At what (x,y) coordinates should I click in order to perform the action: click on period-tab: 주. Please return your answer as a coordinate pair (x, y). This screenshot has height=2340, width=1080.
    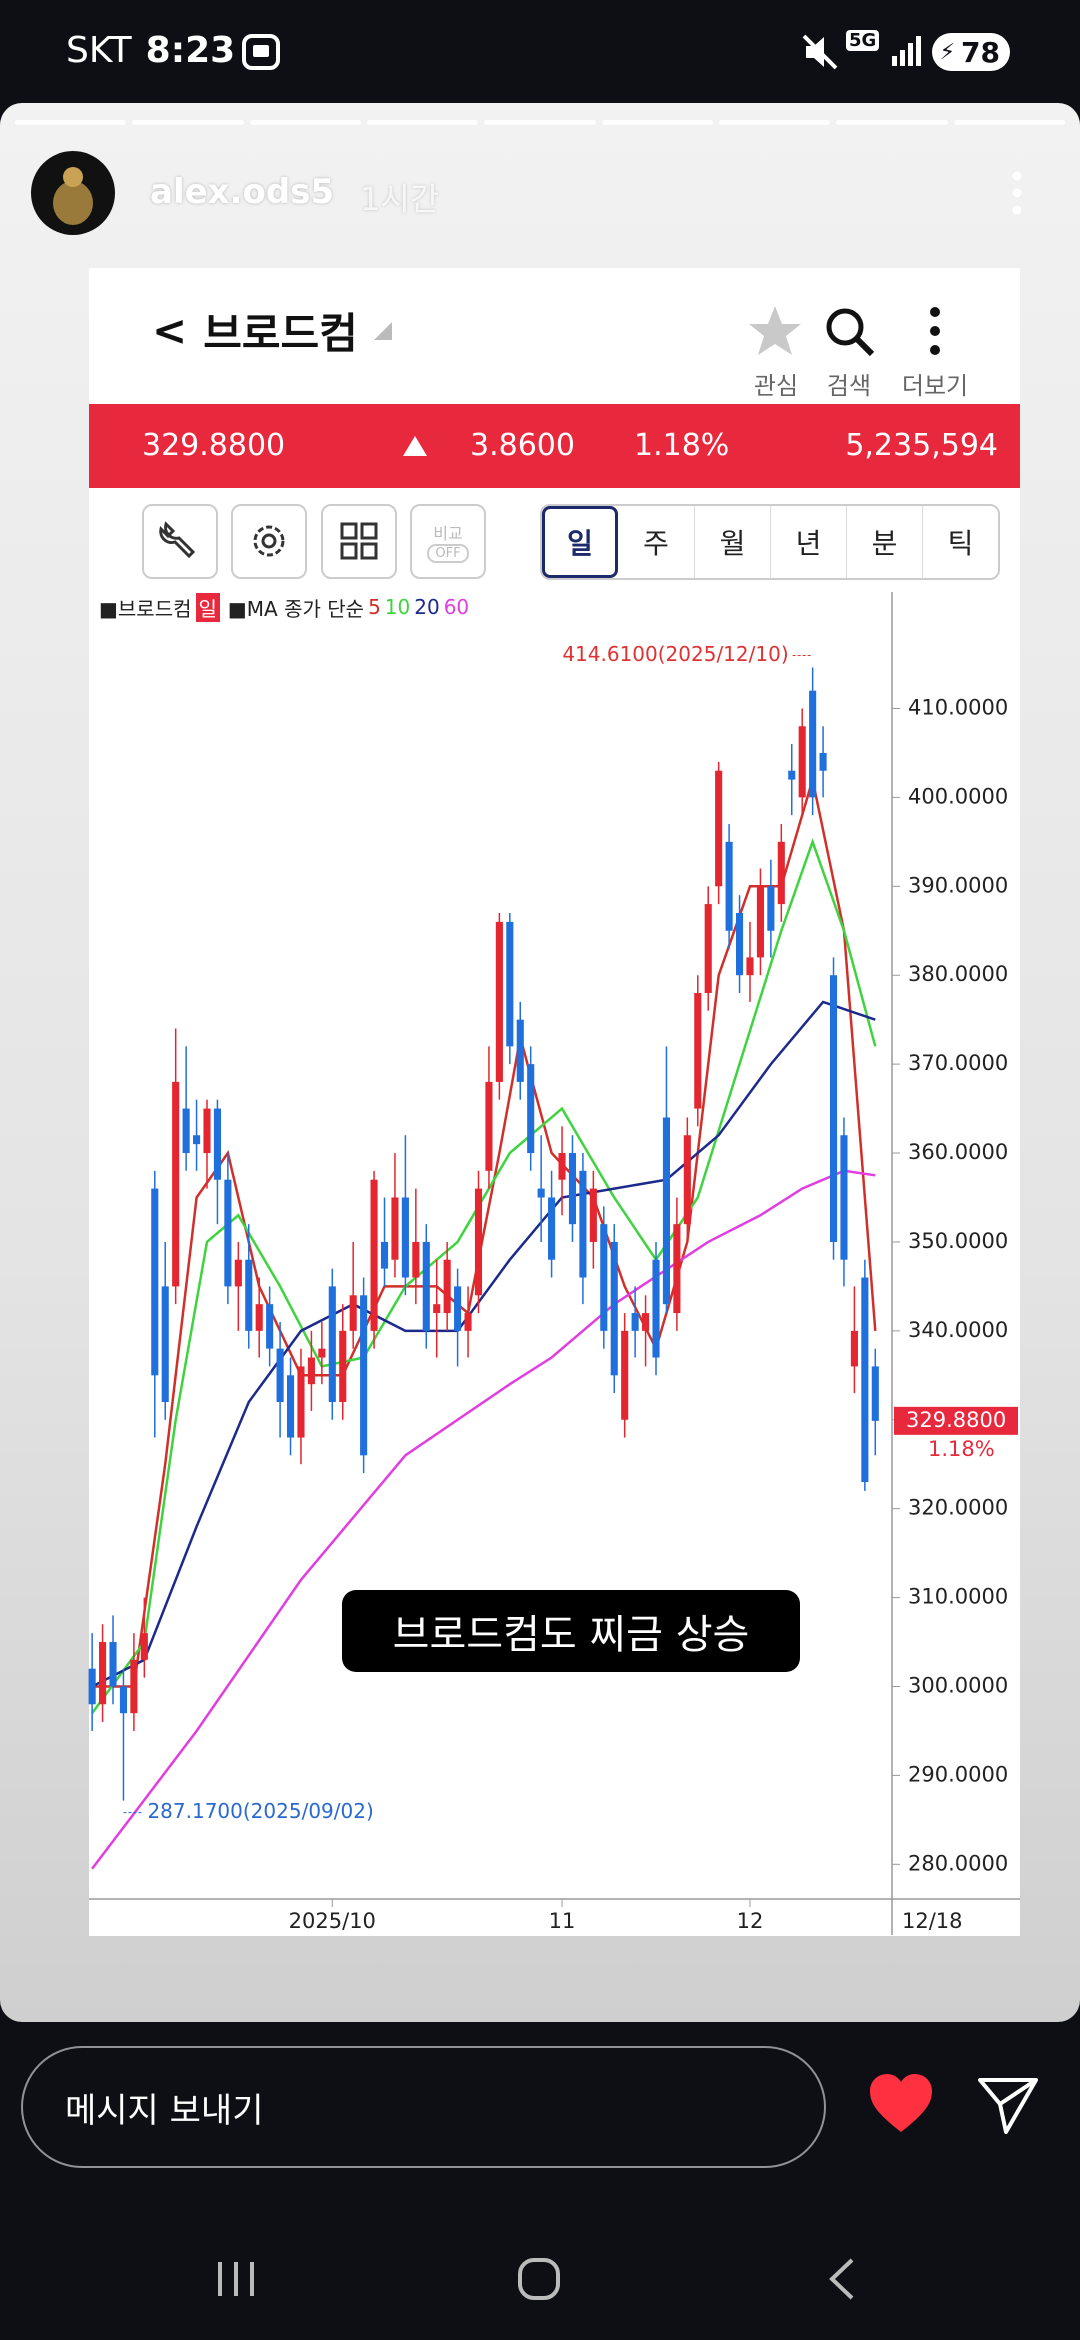
    Looking at the image, I should click on (656, 543).